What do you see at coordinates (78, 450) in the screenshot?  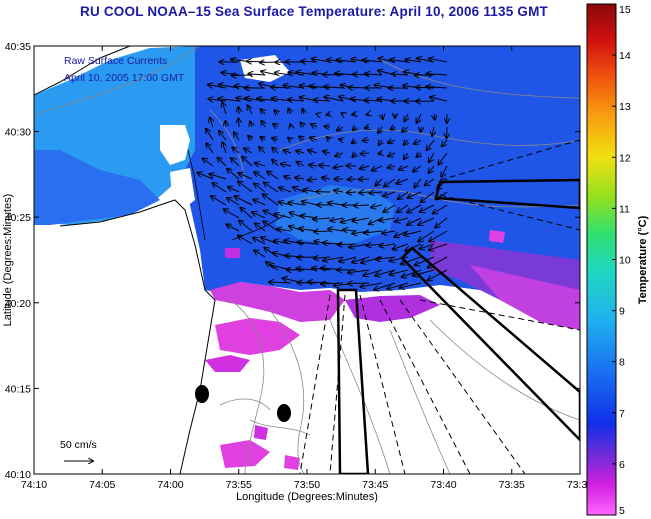 I see `velocity-scale: 50 cm/s` at bounding box center [78, 450].